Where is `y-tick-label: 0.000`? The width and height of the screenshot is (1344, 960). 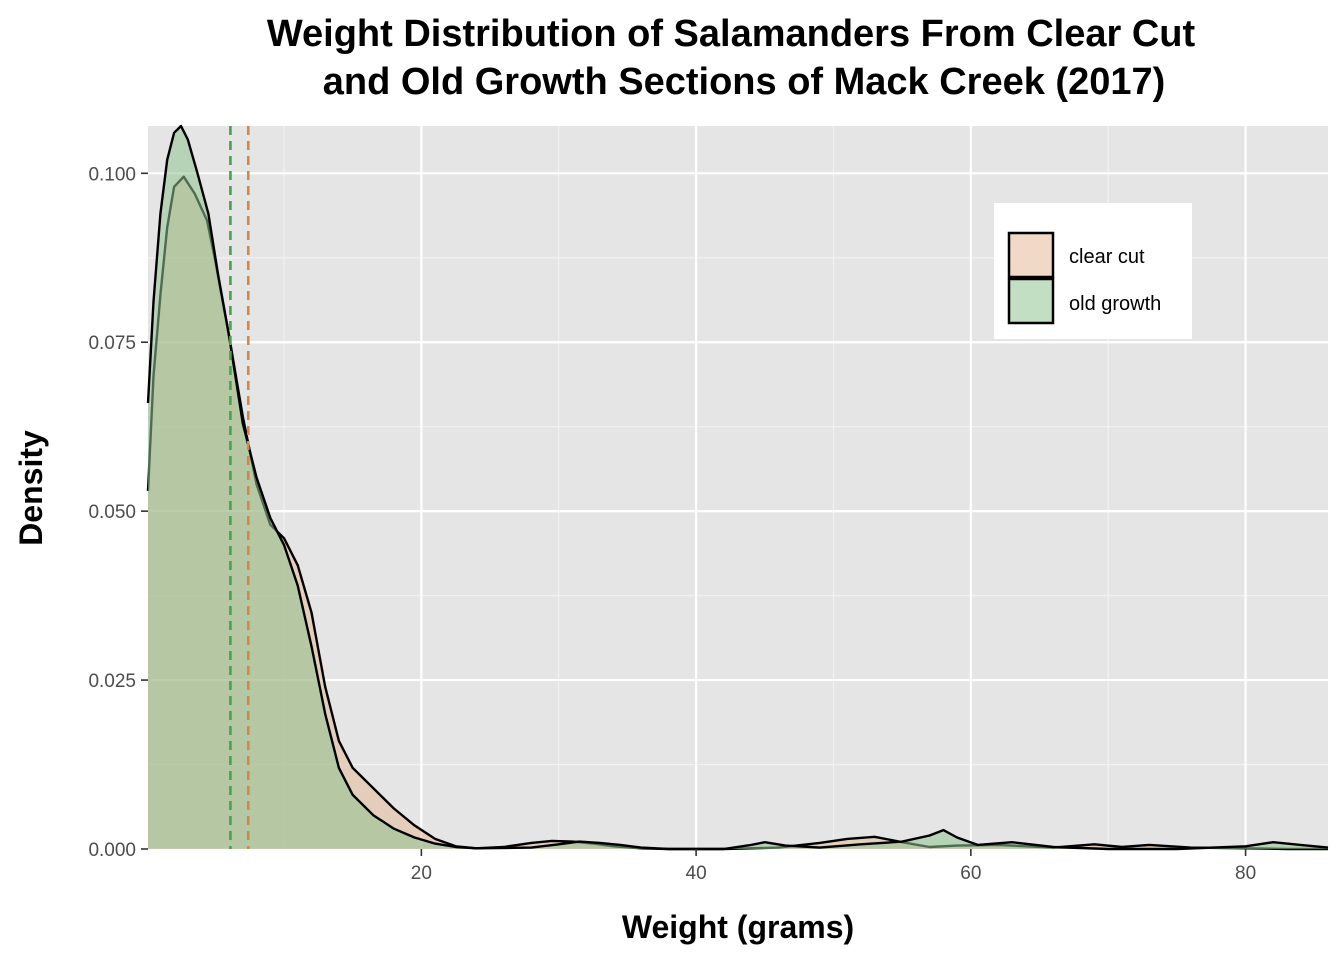 y-tick-label: 0.000 is located at coordinates (112, 850).